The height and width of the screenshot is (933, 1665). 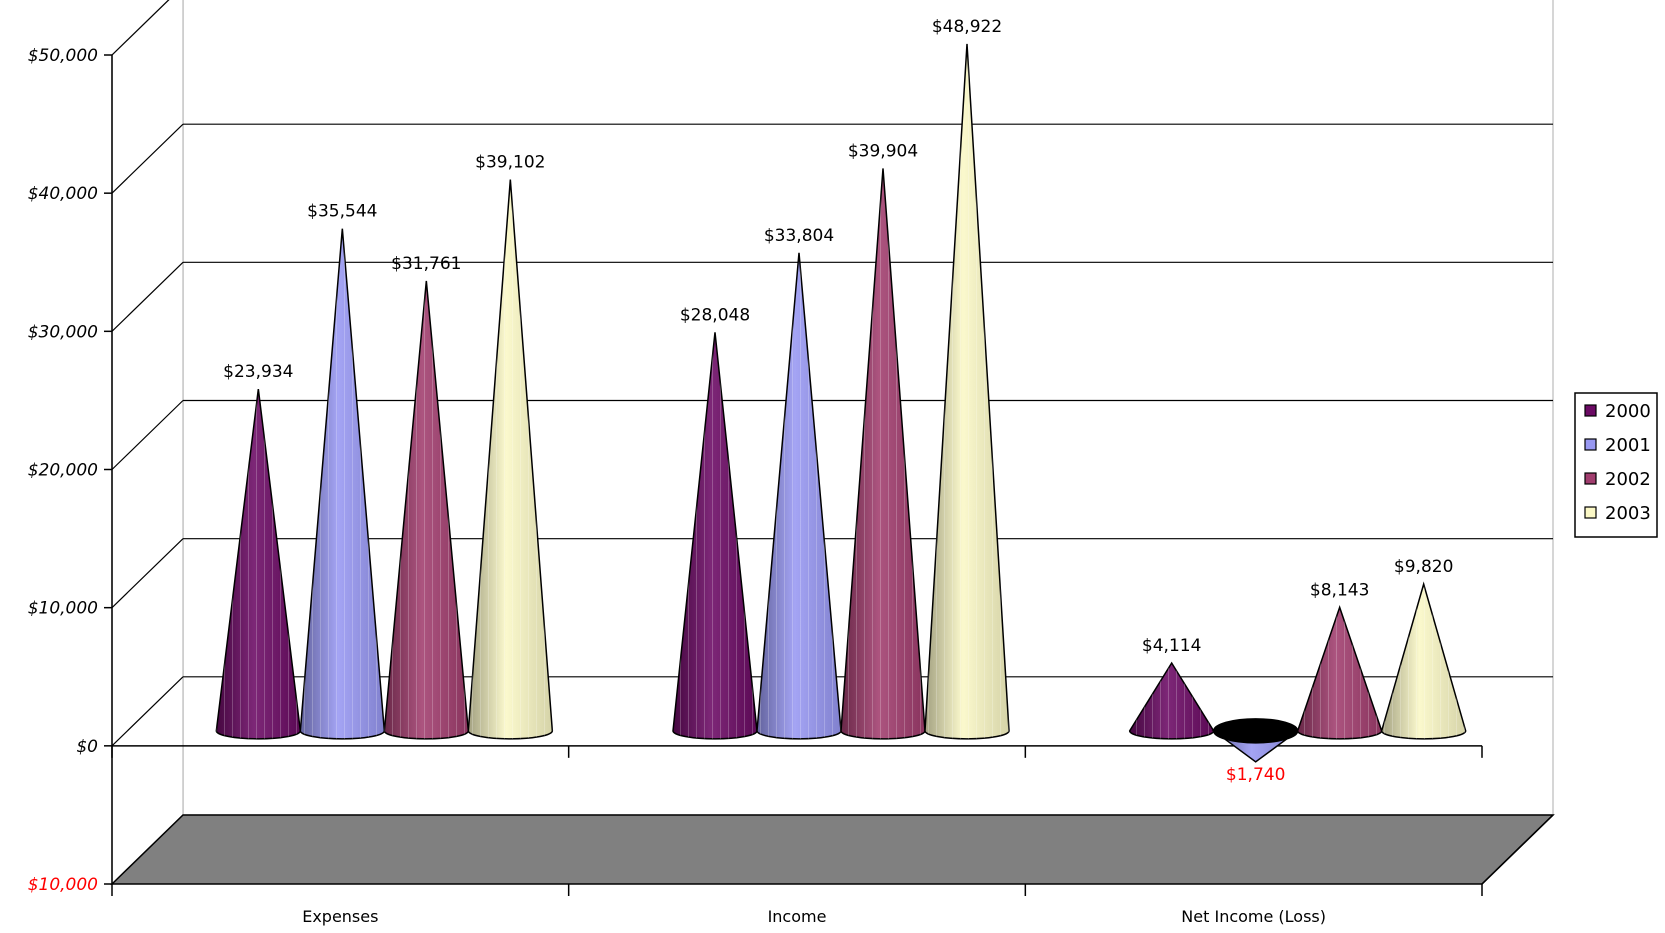 What do you see at coordinates (510, 163) in the screenshot?
I see `data-label: $39,102` at bounding box center [510, 163].